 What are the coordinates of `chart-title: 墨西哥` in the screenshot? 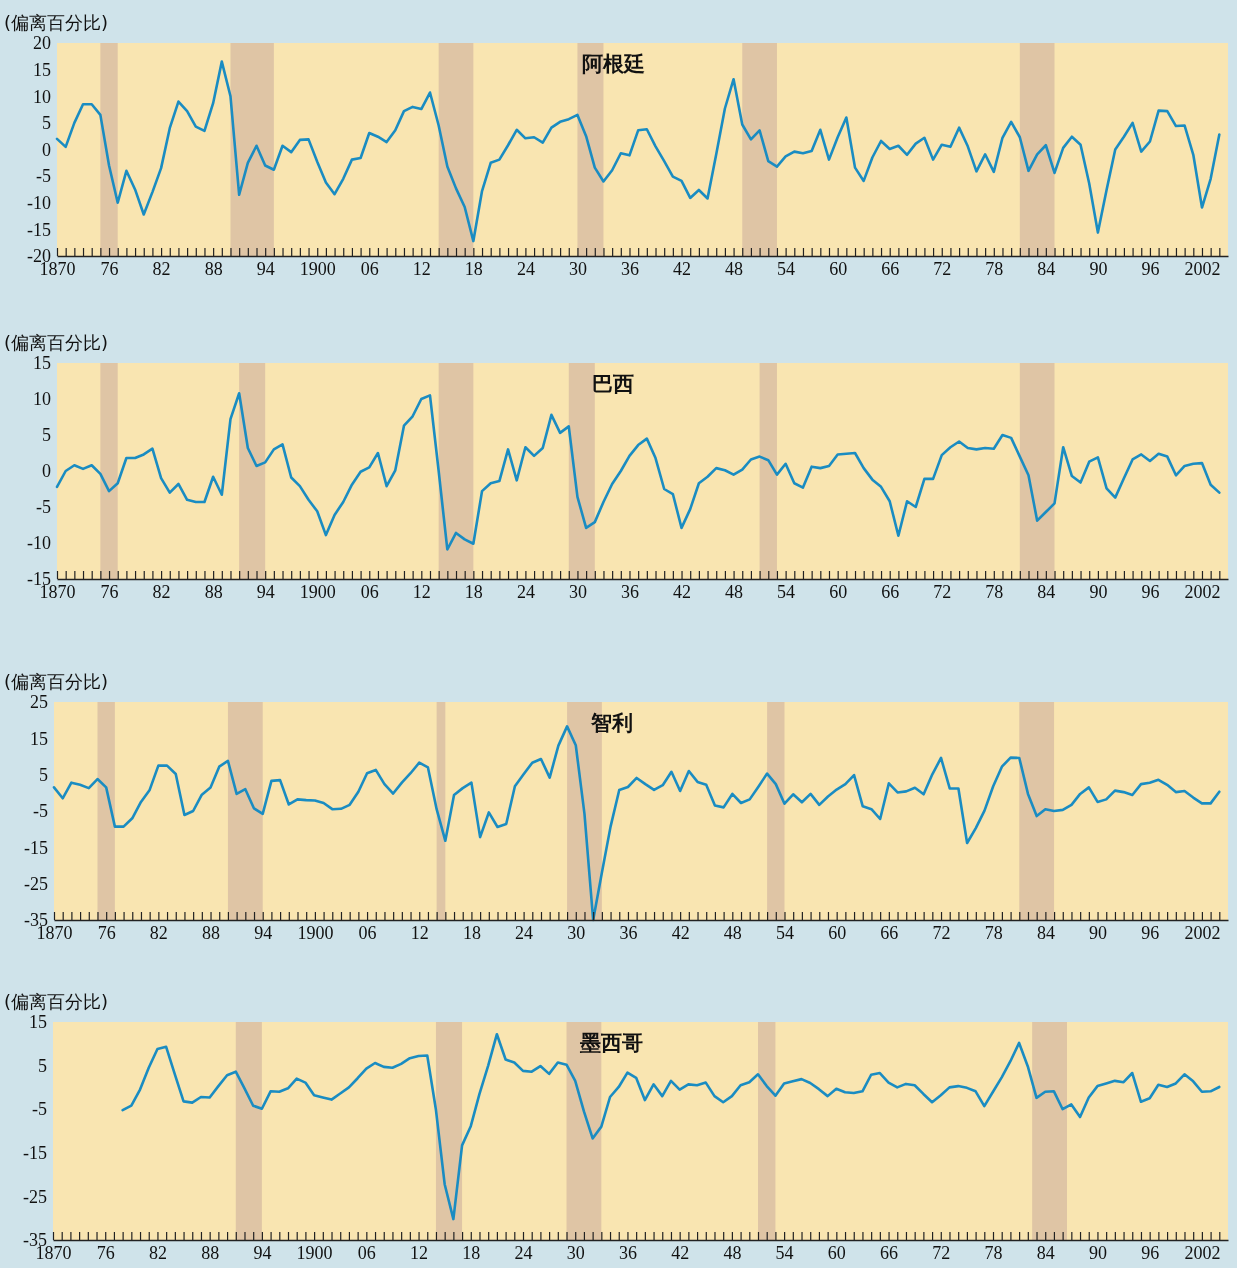 It's located at (610, 1043).